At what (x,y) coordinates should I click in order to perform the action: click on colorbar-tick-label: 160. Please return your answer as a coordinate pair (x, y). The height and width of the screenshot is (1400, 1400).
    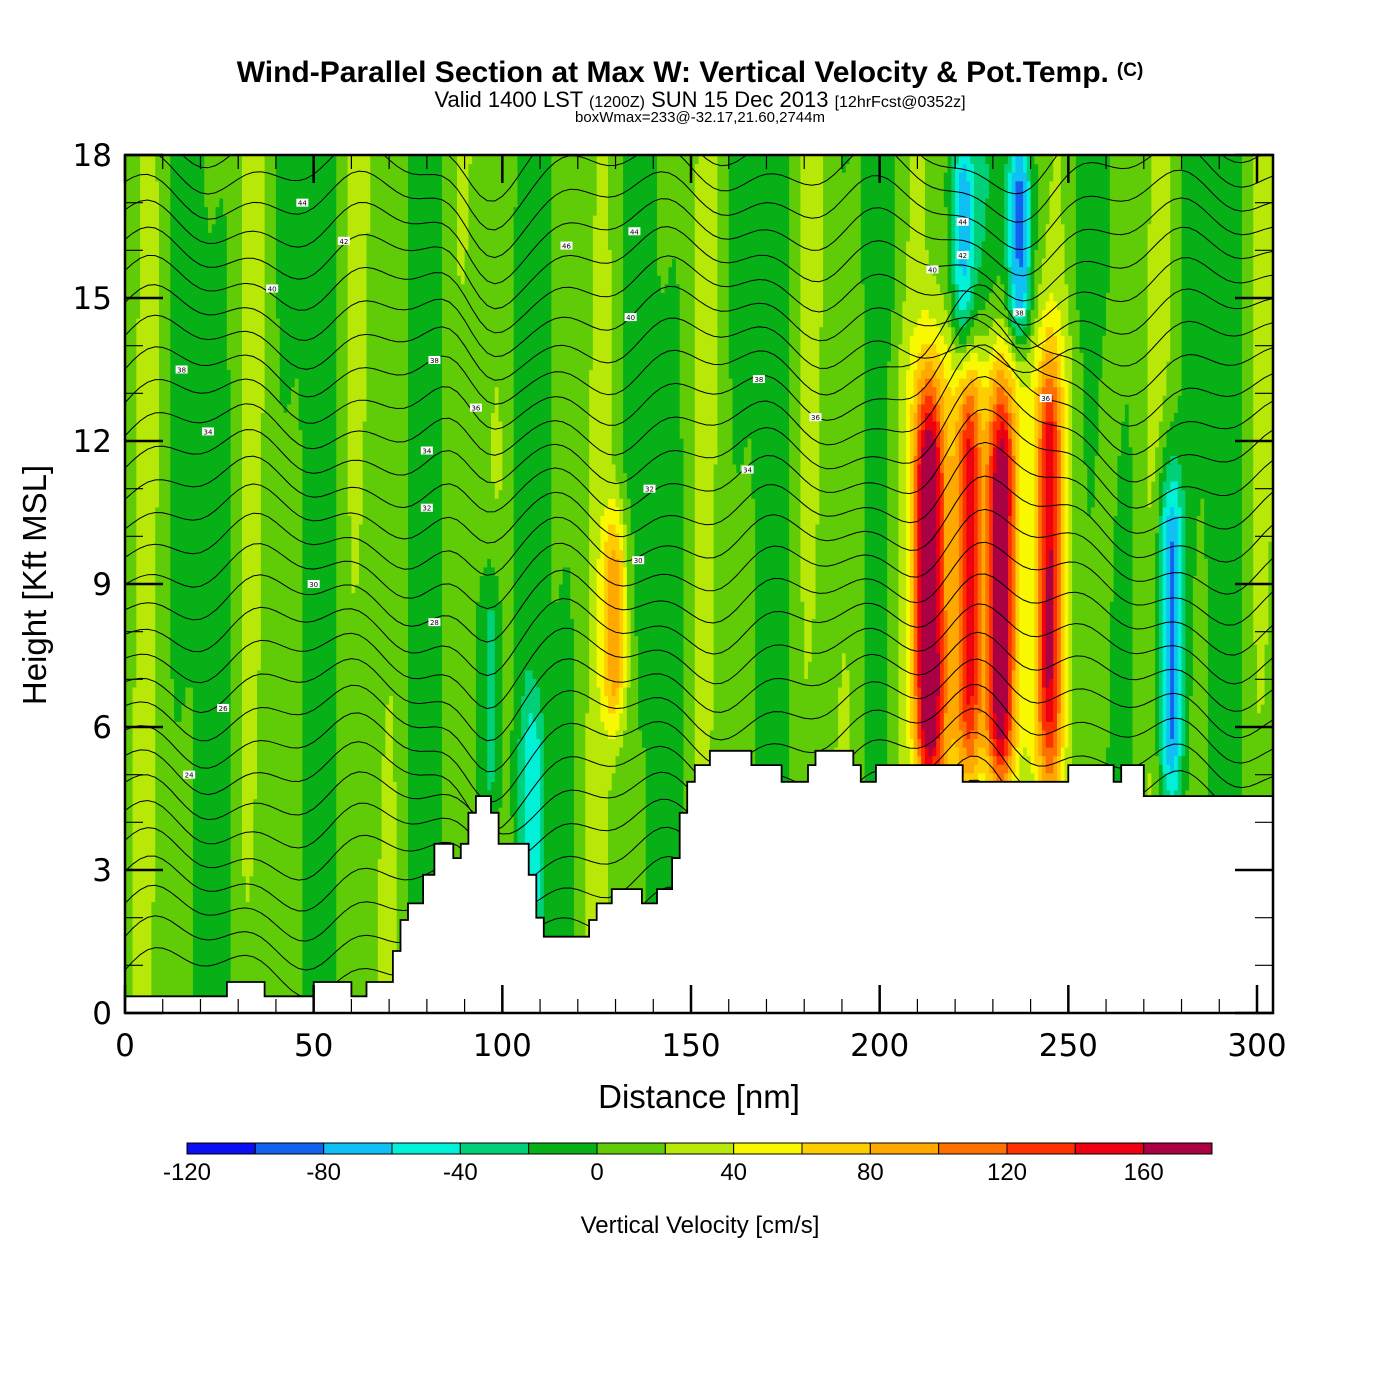
    Looking at the image, I should click on (1144, 1172).